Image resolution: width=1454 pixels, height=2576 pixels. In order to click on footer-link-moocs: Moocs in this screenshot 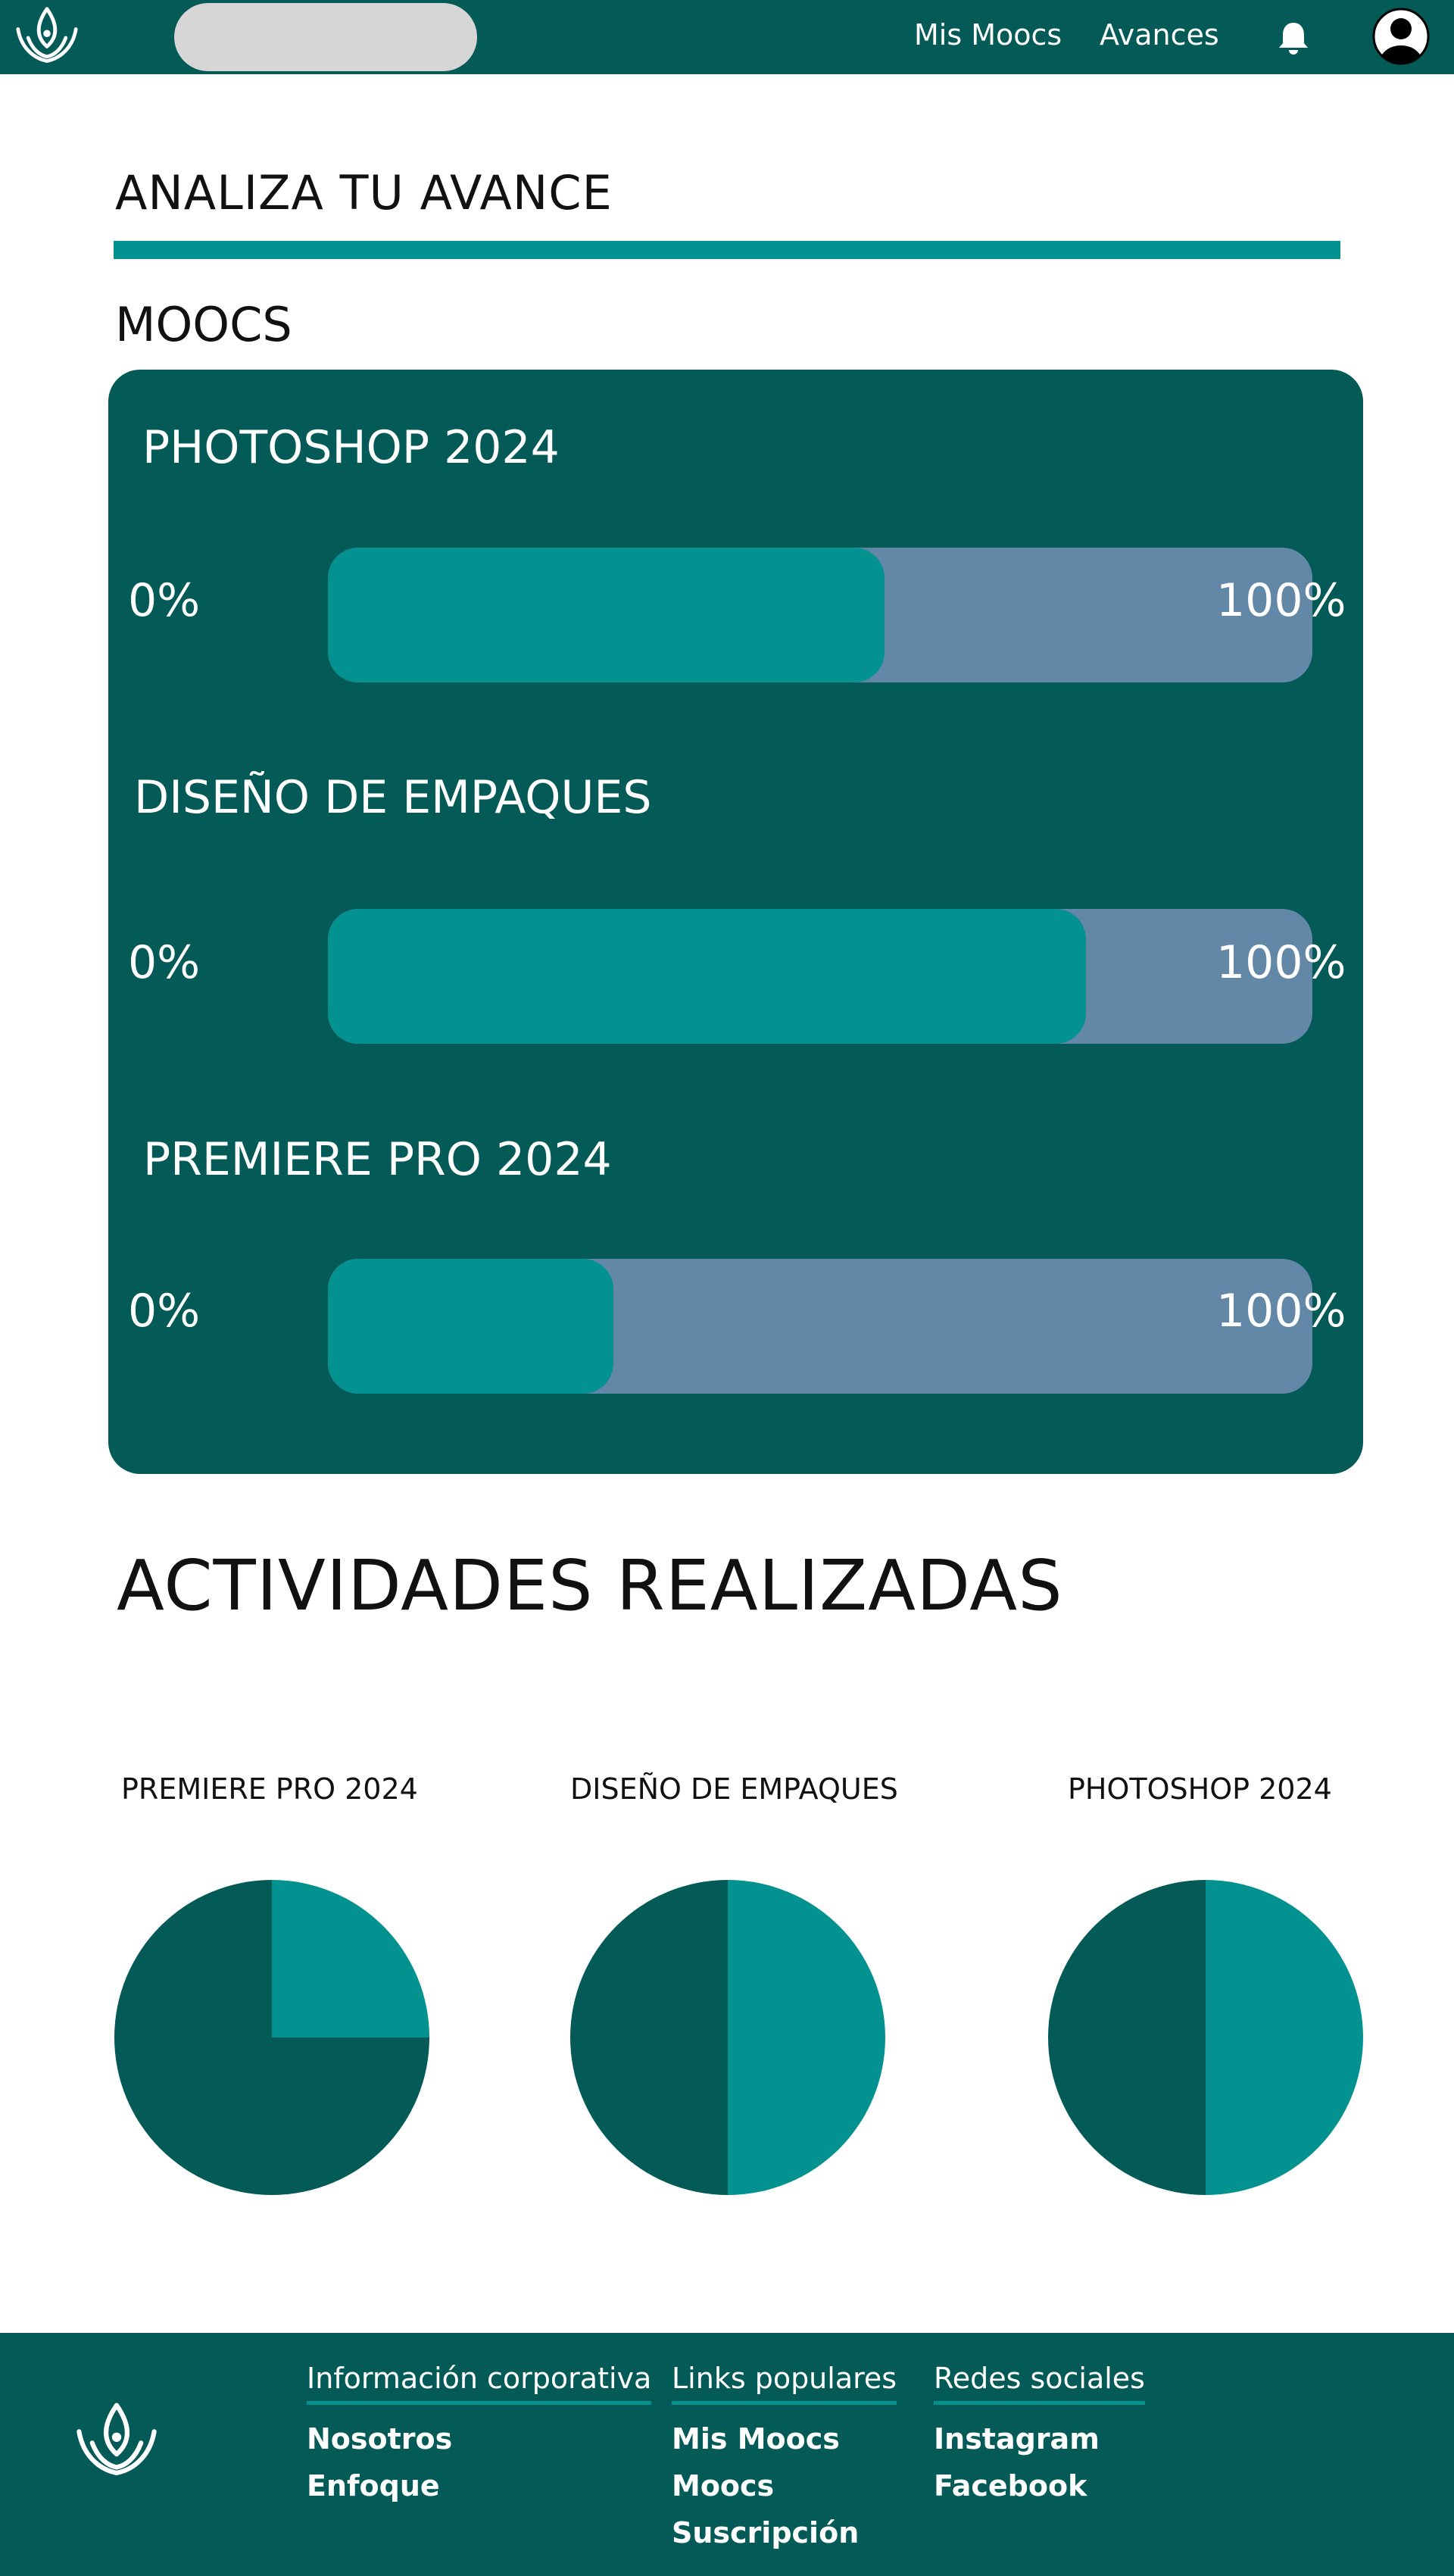, I will do `click(723, 2486)`.